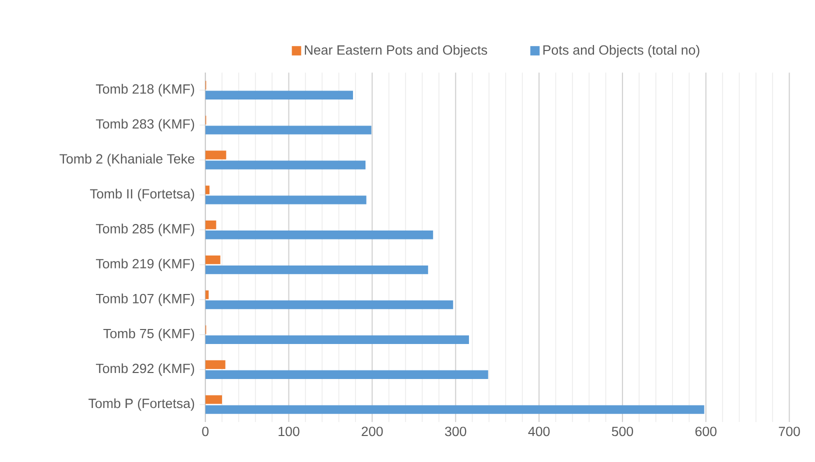 This screenshot has height=462, width=815. I want to click on y-tick-label: Tomb 107 (KMF), so click(145, 300).